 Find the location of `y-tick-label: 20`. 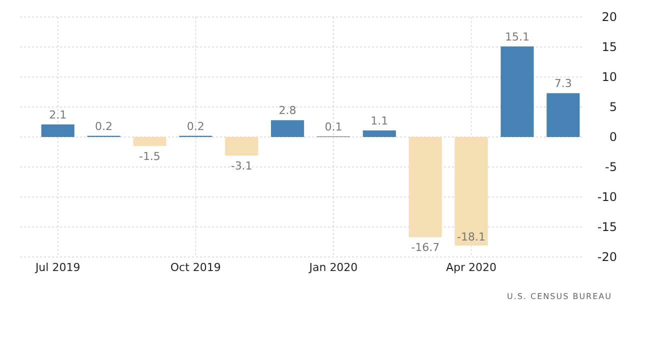

y-tick-label: 20 is located at coordinates (609, 17).